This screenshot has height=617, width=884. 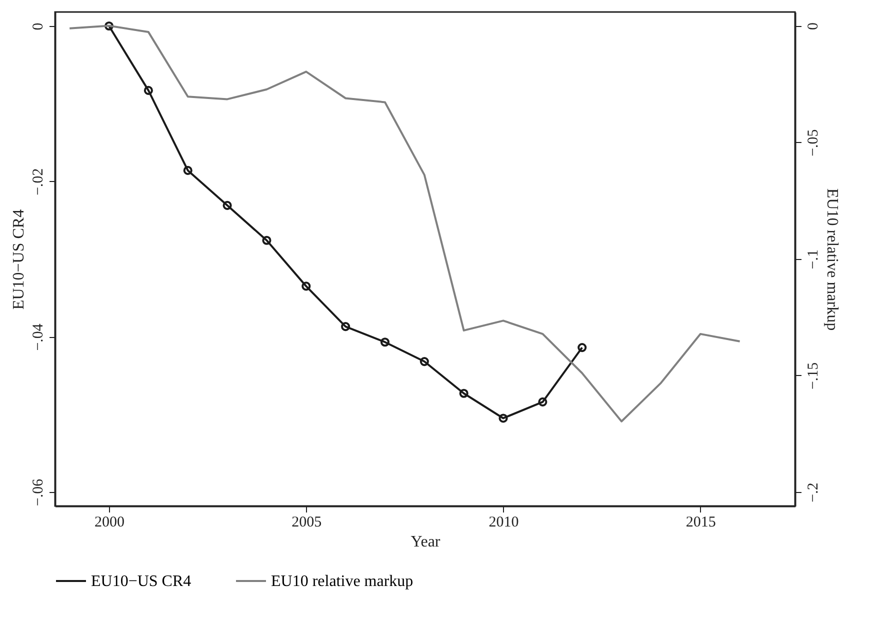 What do you see at coordinates (307, 522) in the screenshot?
I see `x-tick-label: 2005` at bounding box center [307, 522].